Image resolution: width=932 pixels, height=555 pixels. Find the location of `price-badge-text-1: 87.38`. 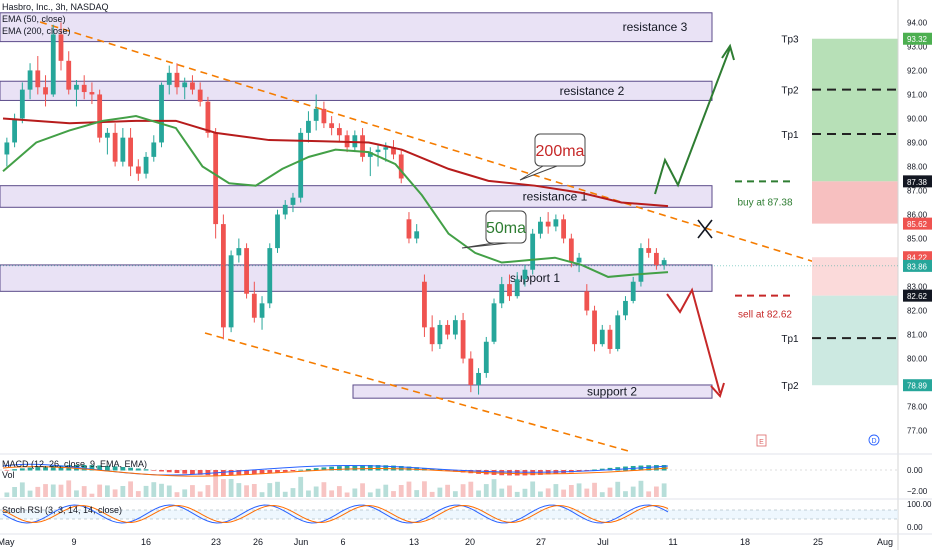

price-badge-text-1: 87.38 is located at coordinates (917, 182).